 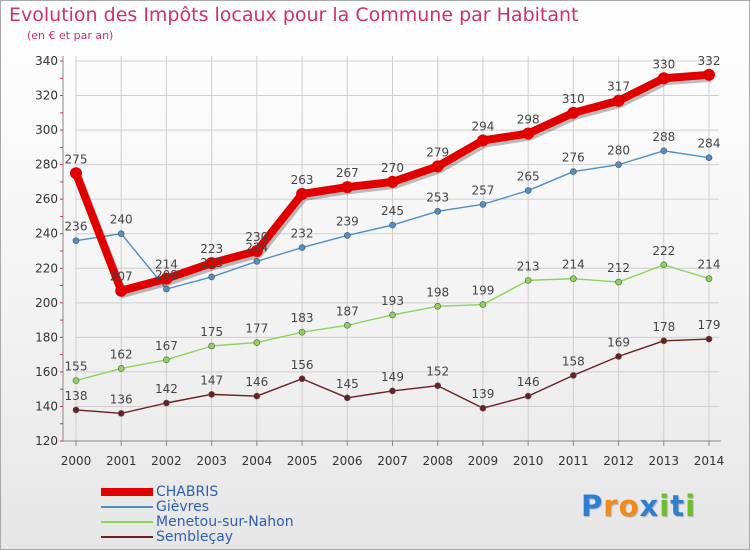 What do you see at coordinates (618, 342) in the screenshot?
I see `data-label-semble-ay: 169` at bounding box center [618, 342].